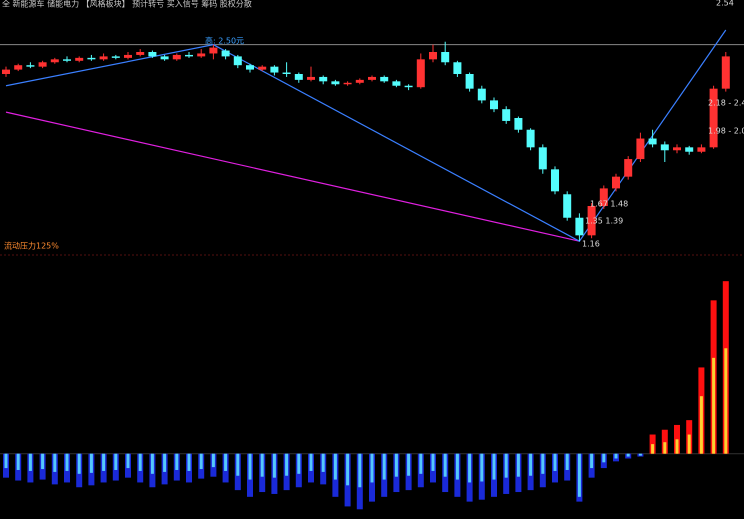 The height and width of the screenshot is (519, 744). Describe the element at coordinates (591, 244) in the screenshot. I see `annotation: 1.16` at that location.